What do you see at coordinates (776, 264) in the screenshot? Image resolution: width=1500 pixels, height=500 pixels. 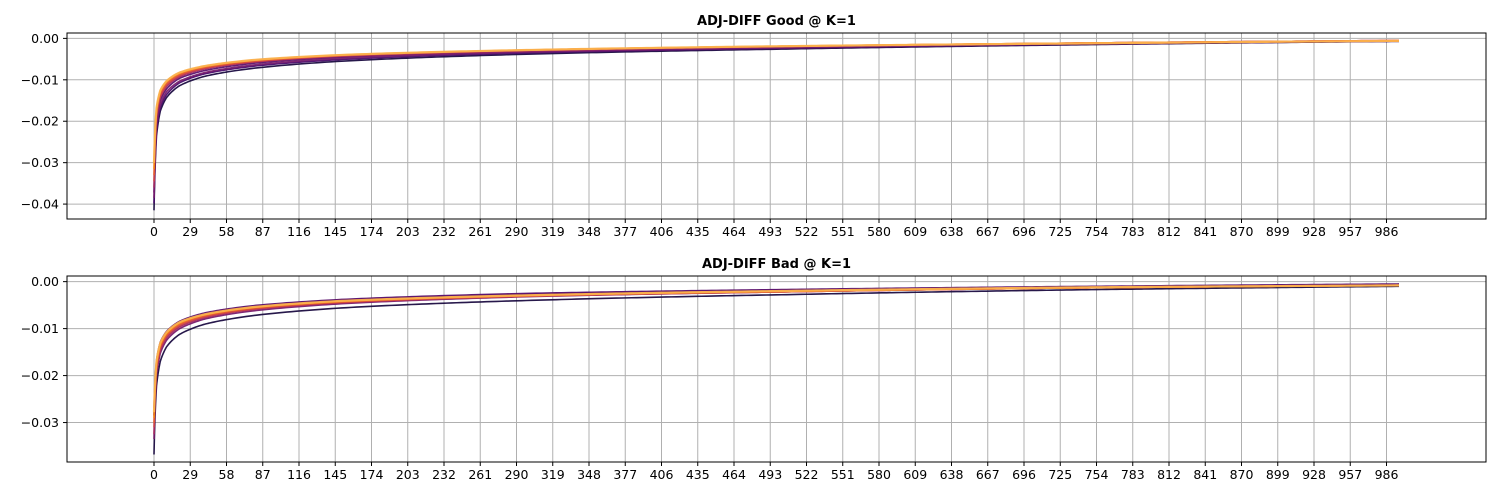 I see `chart-title-bad: ADJ-DIFF Bad @ K=1` at bounding box center [776, 264].